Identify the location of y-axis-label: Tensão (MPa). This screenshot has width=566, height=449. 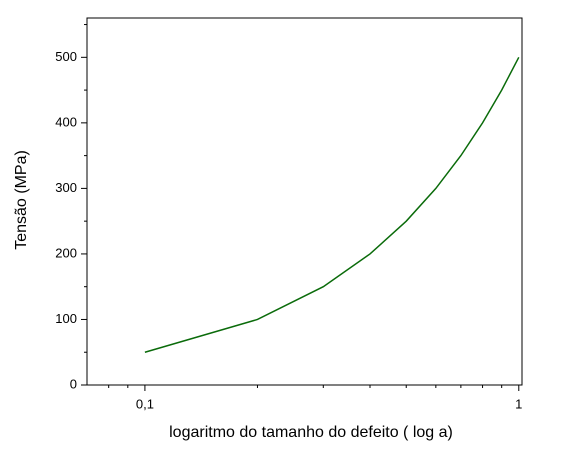
(21, 200).